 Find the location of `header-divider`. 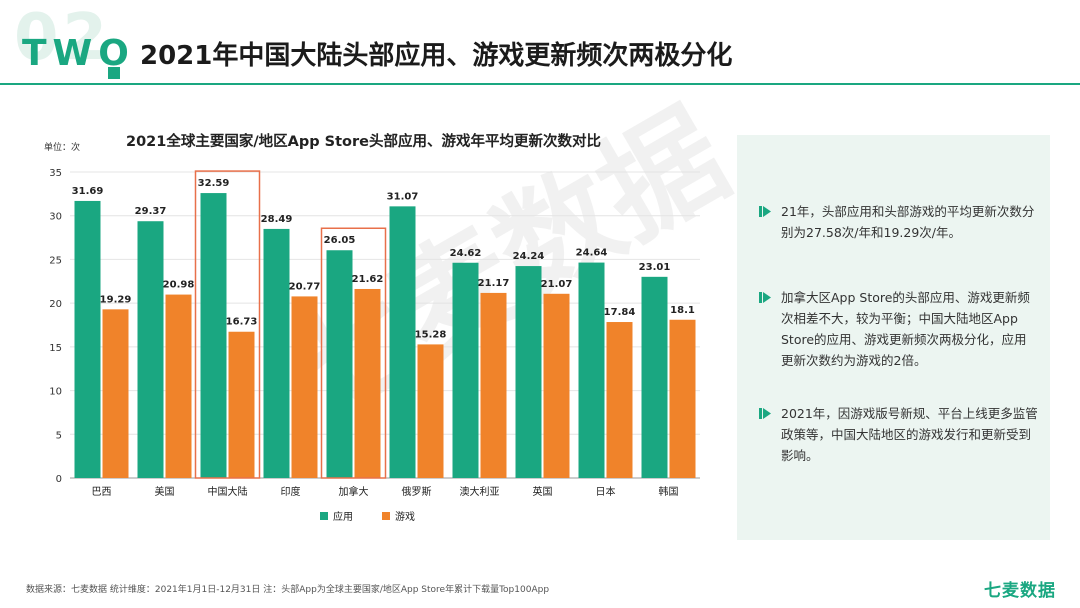

header-divider is located at coordinates (540, 84).